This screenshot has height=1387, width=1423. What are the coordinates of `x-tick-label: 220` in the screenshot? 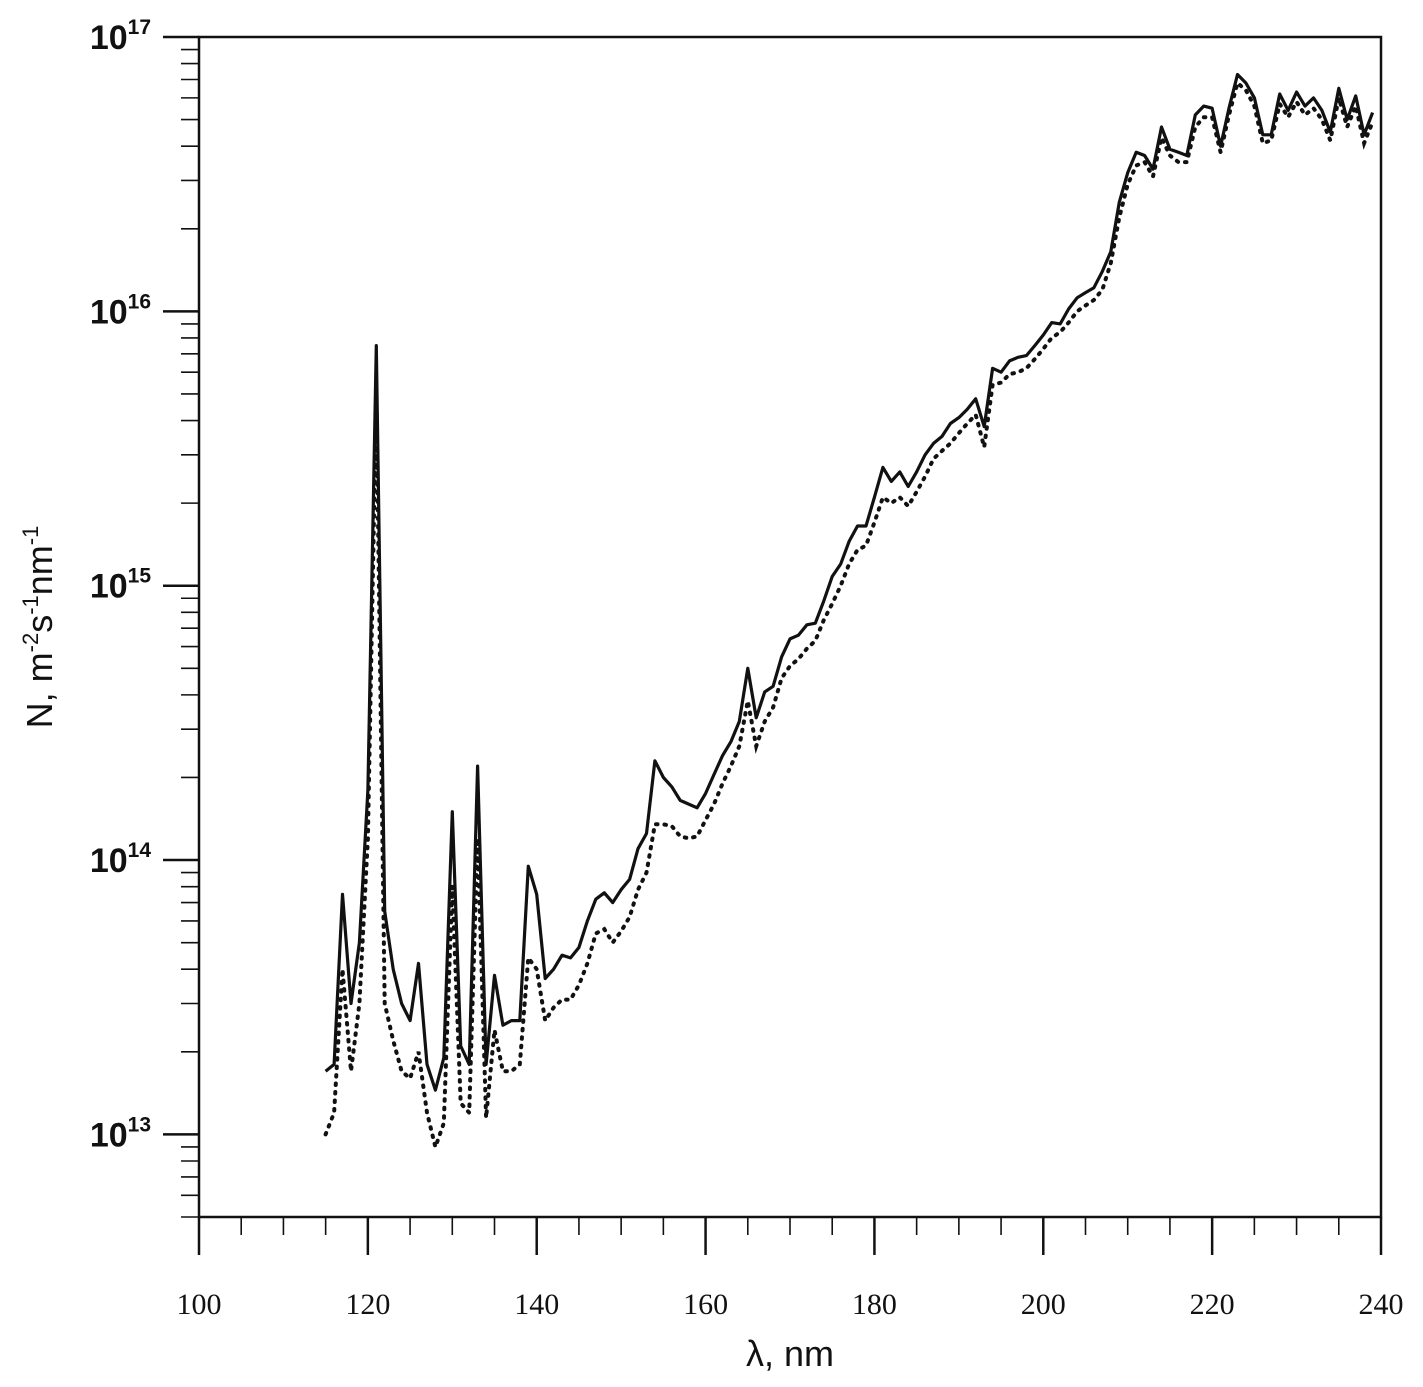 It's located at (1212, 1304).